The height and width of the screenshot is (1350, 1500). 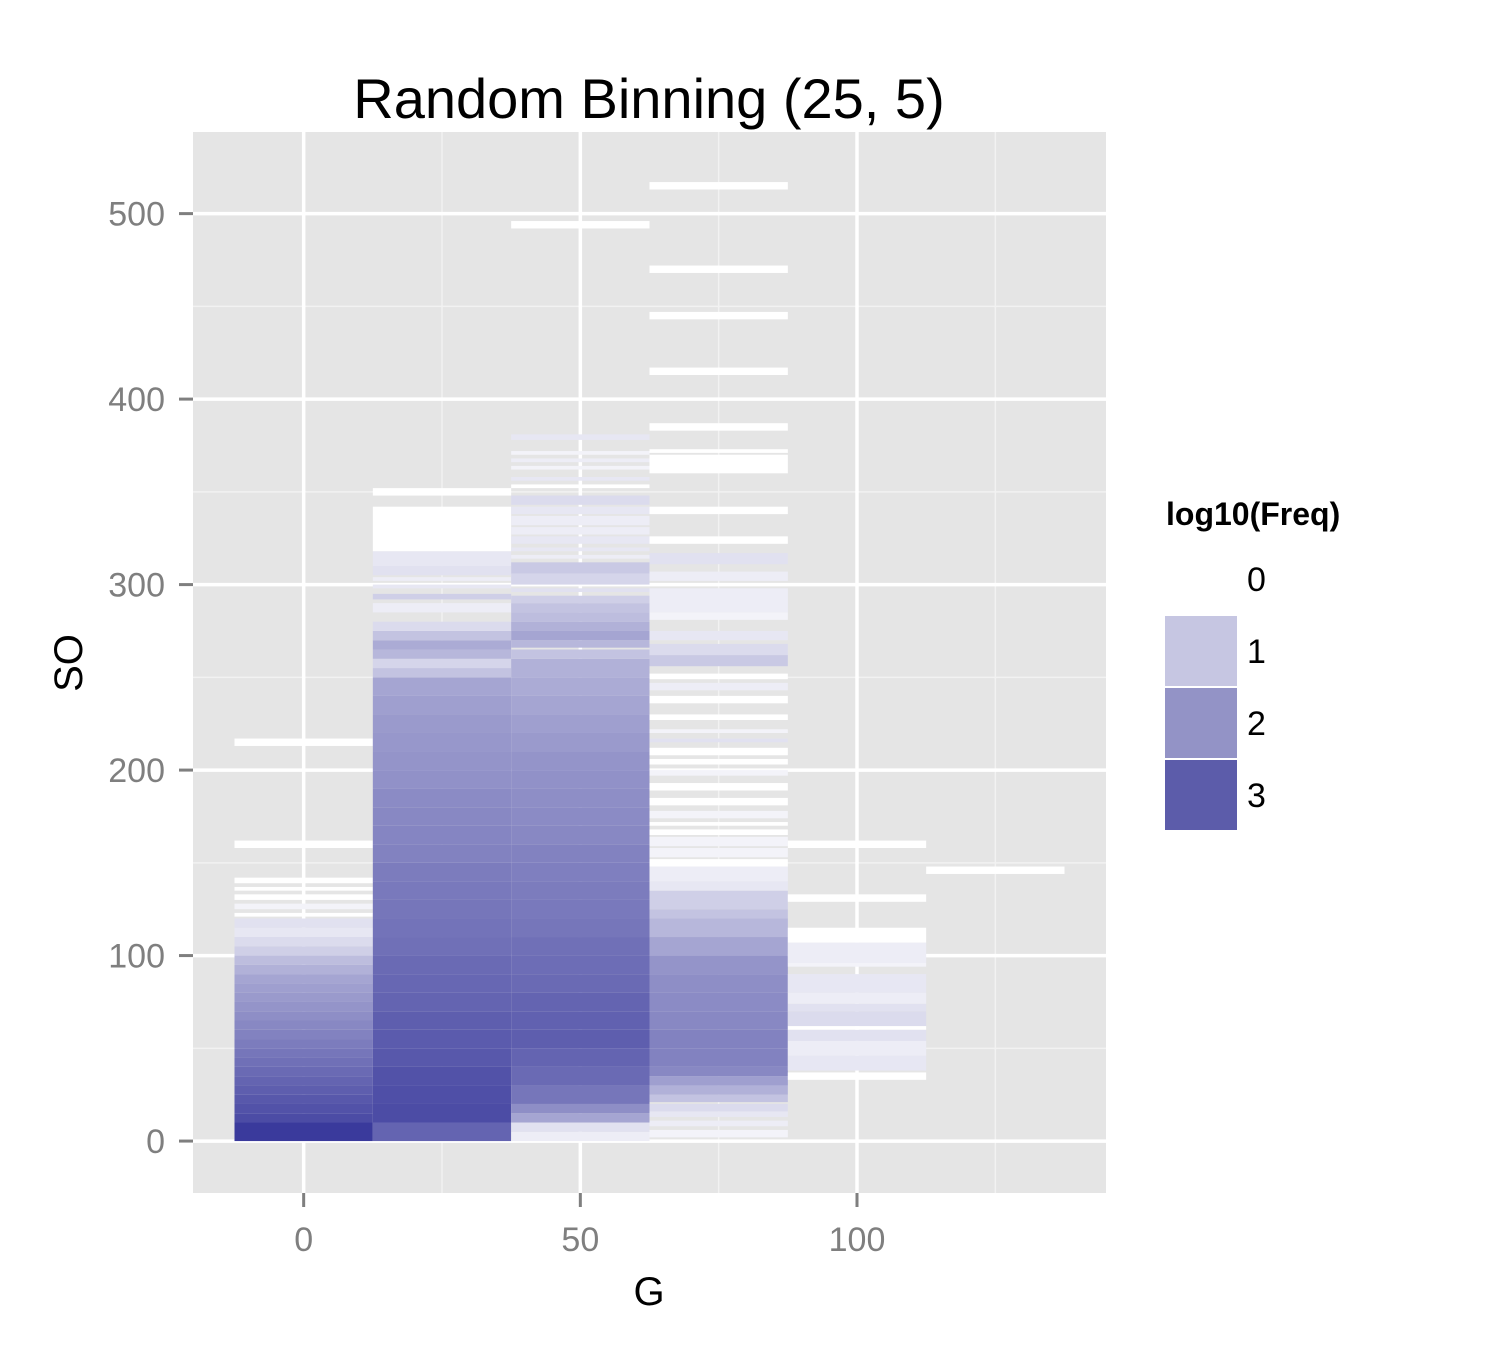 I want to click on y-axis: 0 100 200 300 400 500, so click(x=150, y=678).